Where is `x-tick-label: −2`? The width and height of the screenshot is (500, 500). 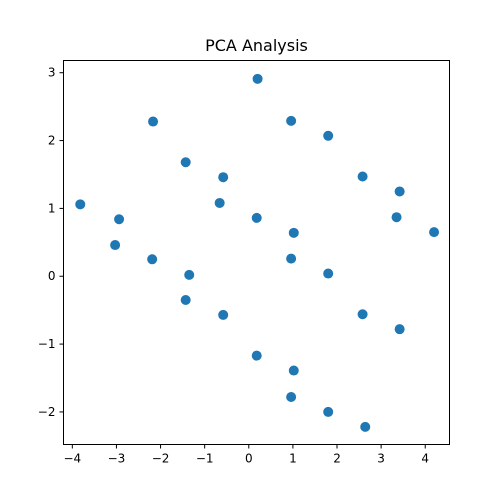
x-tick-label: −2 is located at coordinates (161, 459).